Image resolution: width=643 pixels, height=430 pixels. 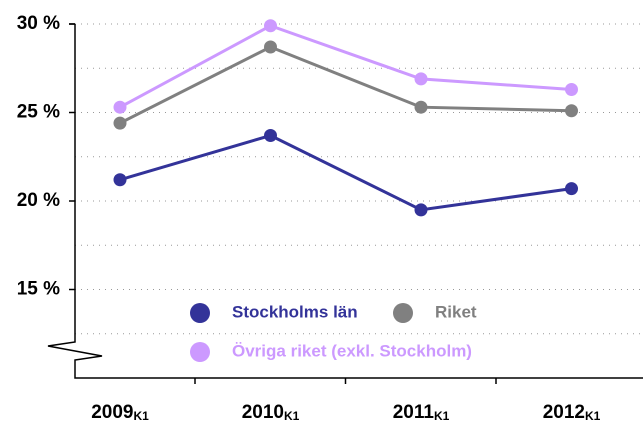 I want to click on legend-label: Stockholms län, so click(x=295, y=311).